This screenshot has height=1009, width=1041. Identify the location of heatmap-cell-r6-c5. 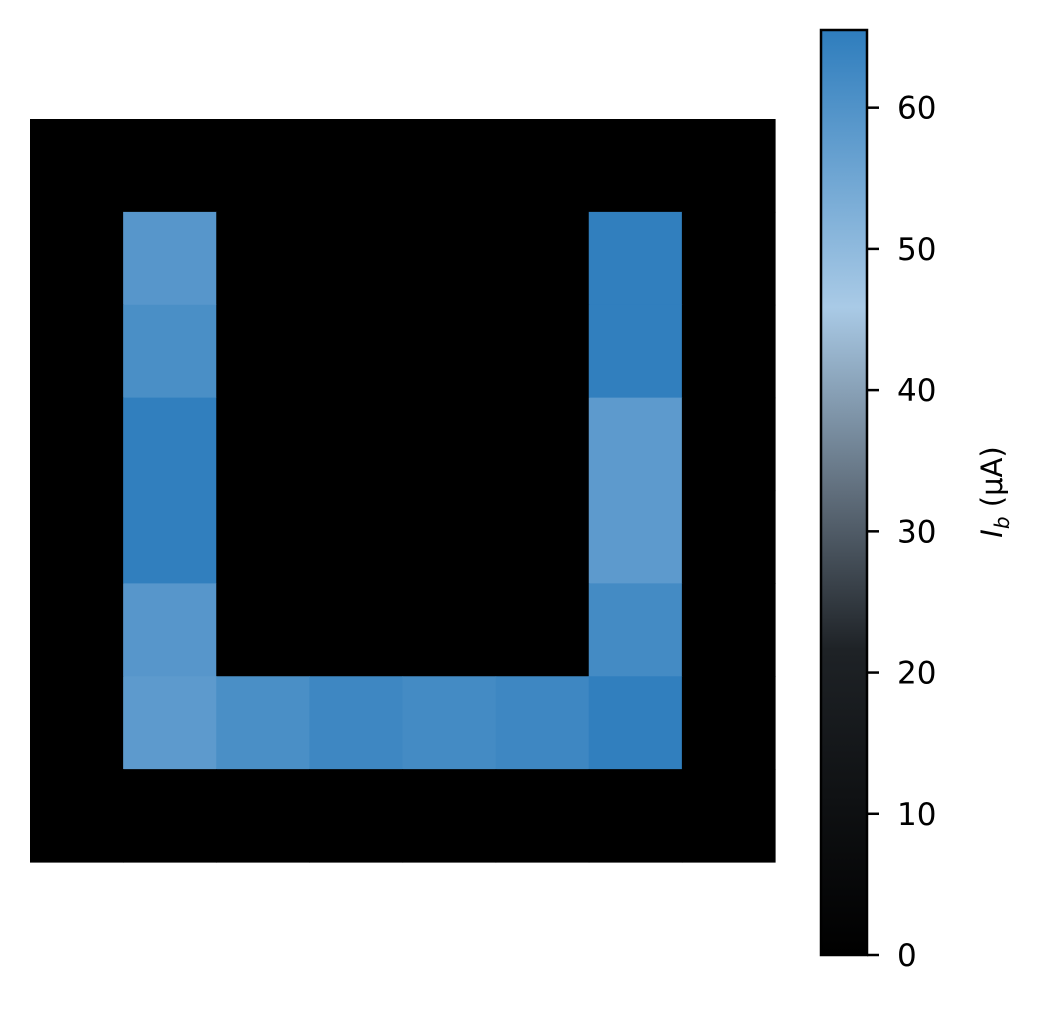
(542, 723).